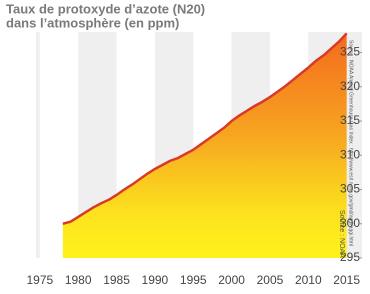  I want to click on x-tick-label: 1980, so click(78, 280).